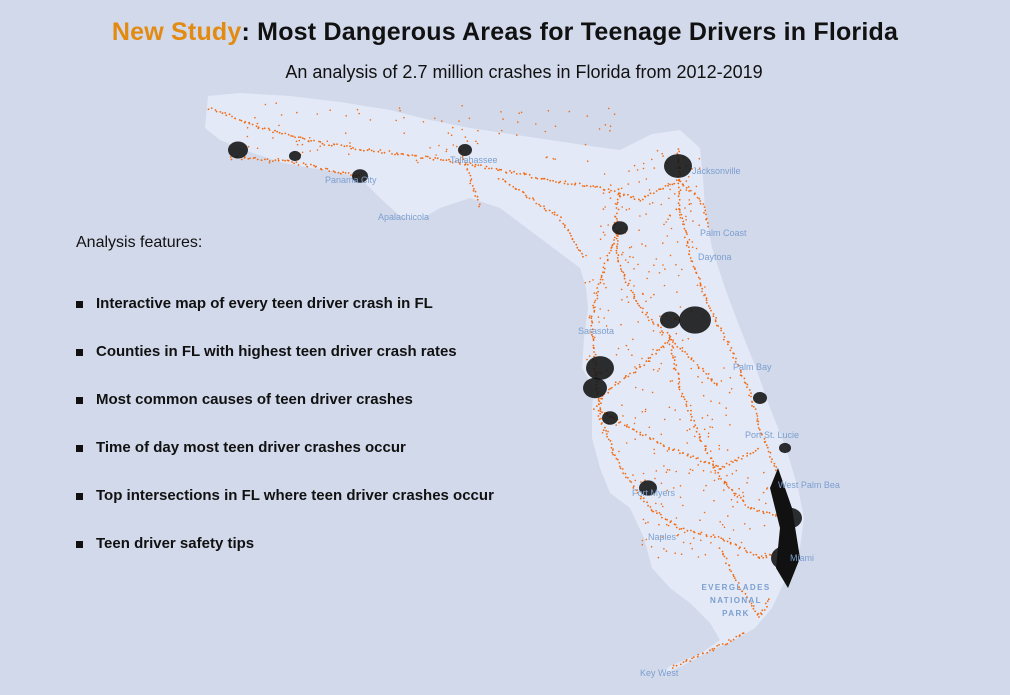 Image resolution: width=1010 pixels, height=695 pixels. Describe the element at coordinates (79, 544) in the screenshot. I see `bullet-icon` at that location.